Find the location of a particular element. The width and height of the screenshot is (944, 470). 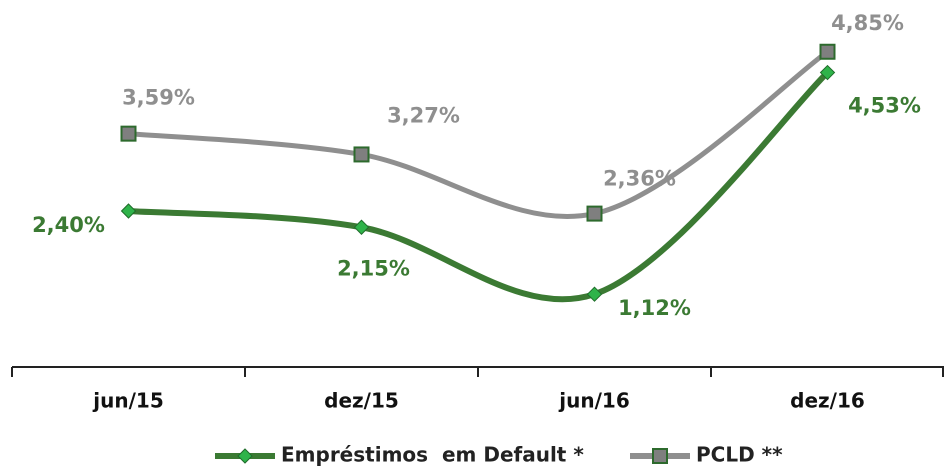

legend-label: PCLD ** is located at coordinates (739, 455).